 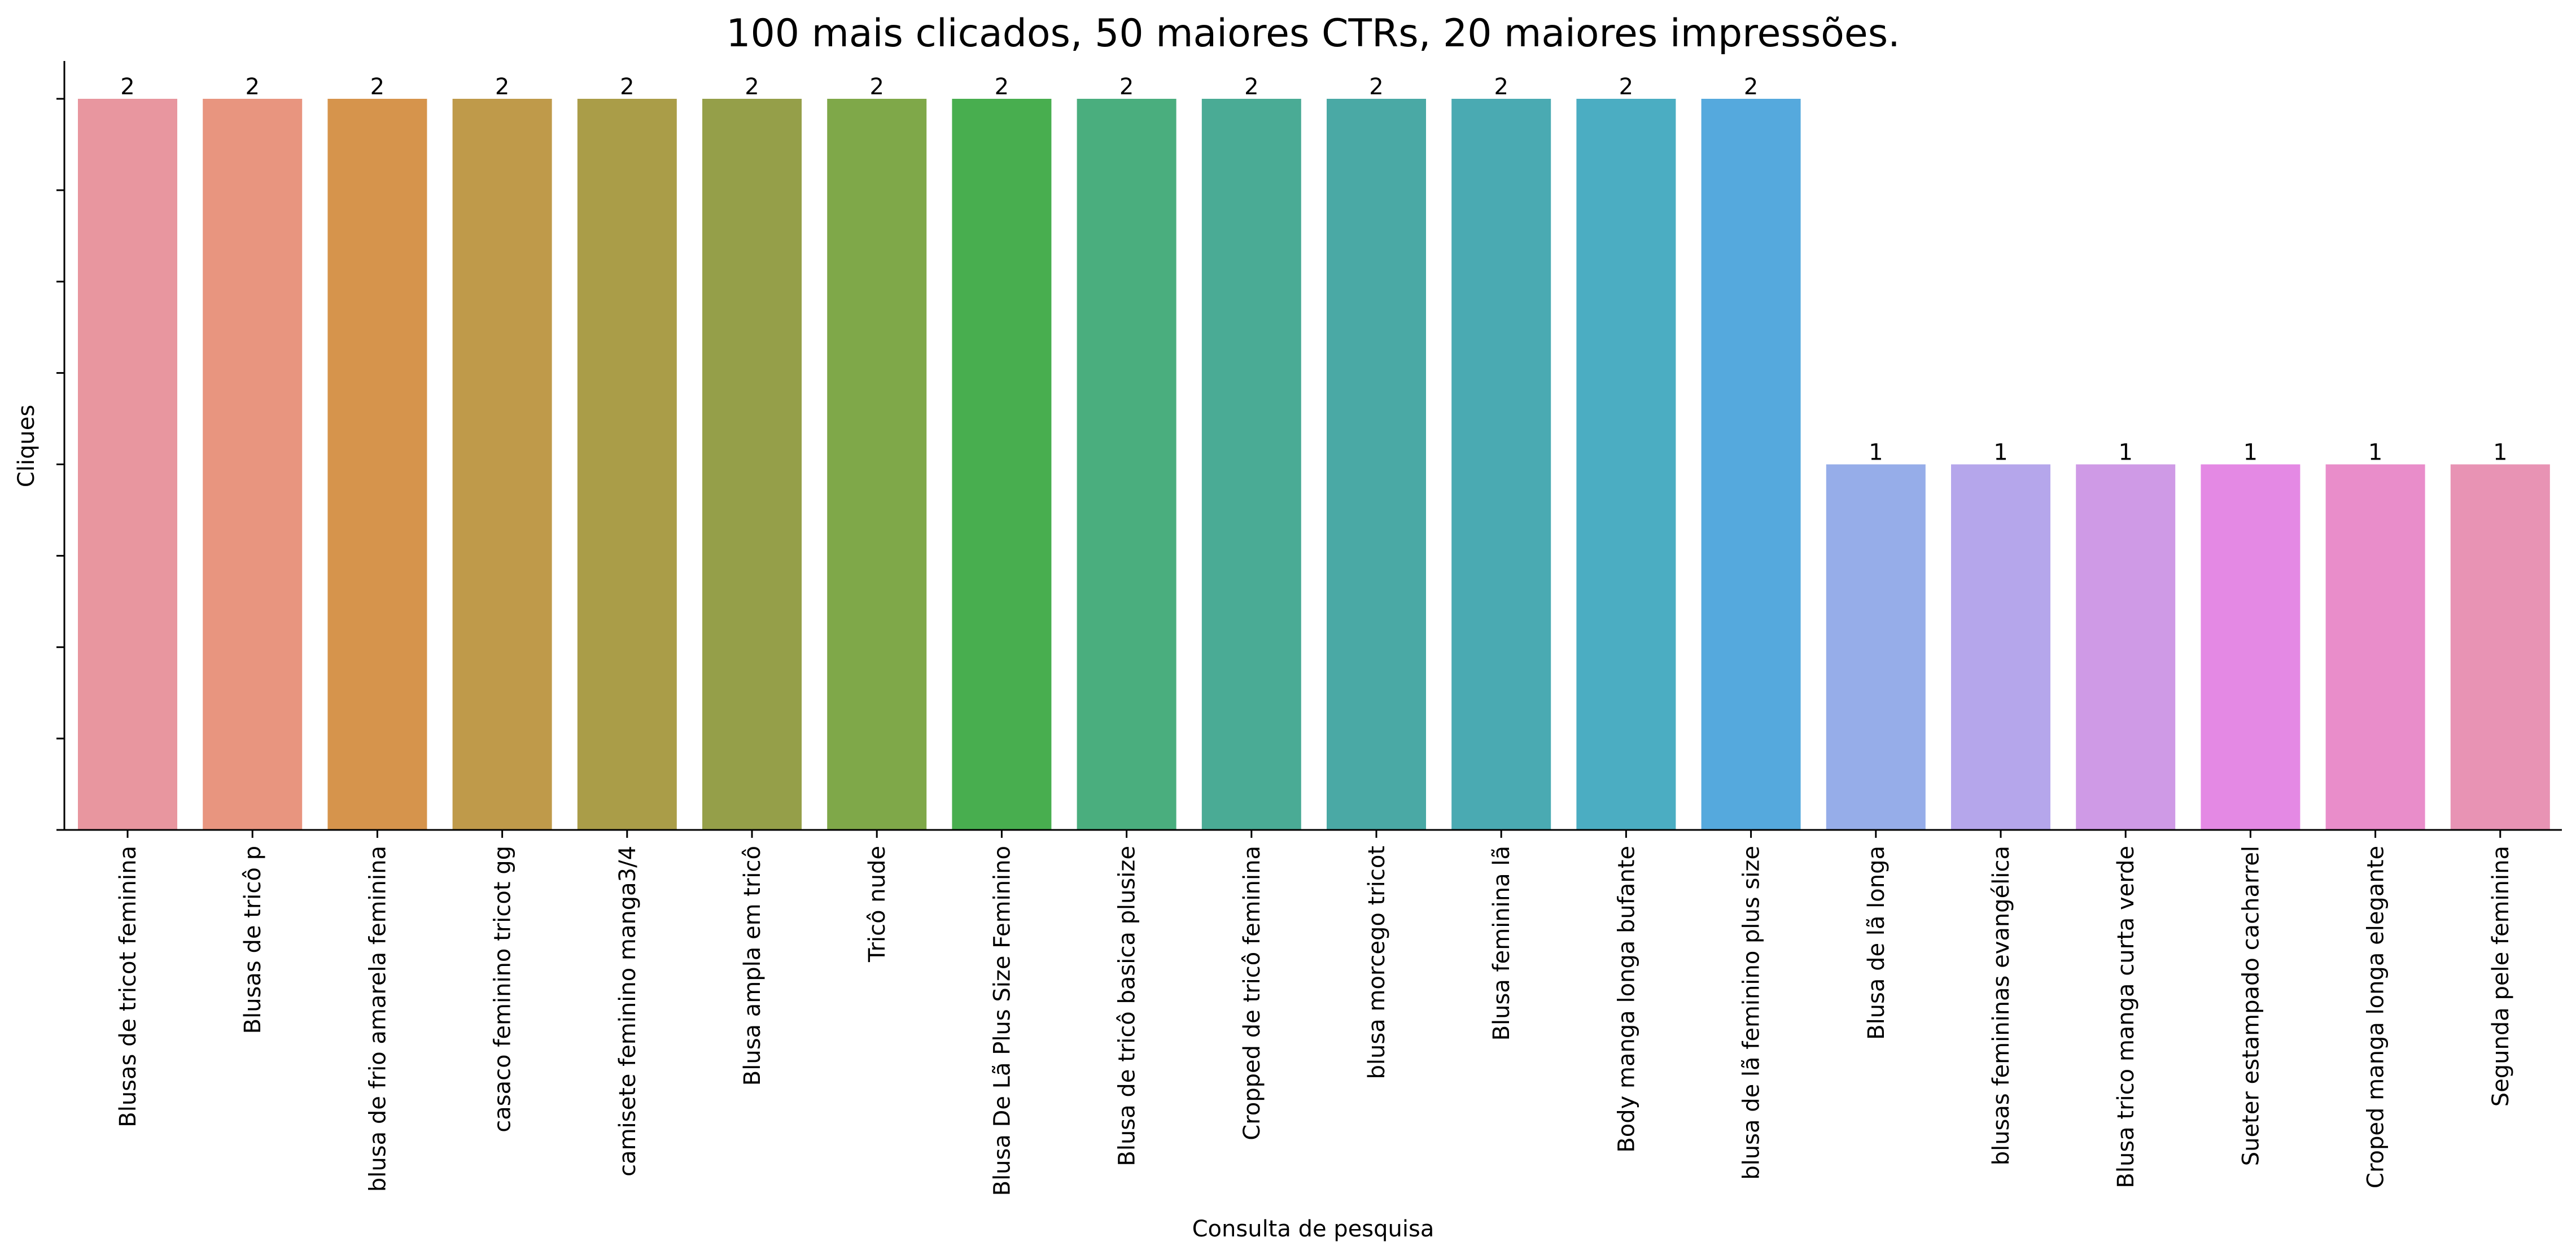 What do you see at coordinates (253, 940) in the screenshot?
I see `x-tick-label: Blusas de tricô p` at bounding box center [253, 940].